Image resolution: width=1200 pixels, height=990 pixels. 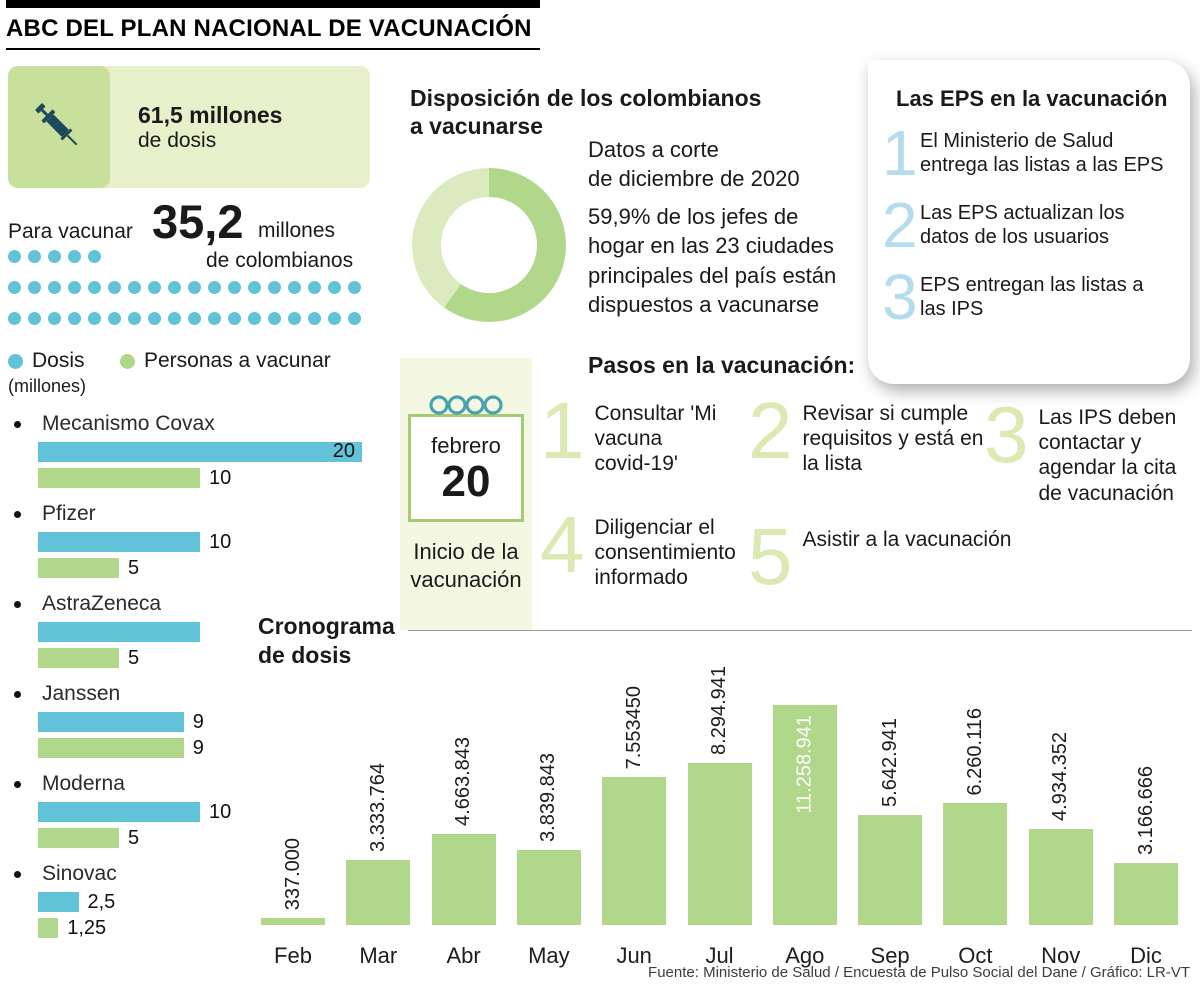 What do you see at coordinates (466, 579) in the screenshot?
I see `calendar-caption-line2: vacunación` at bounding box center [466, 579].